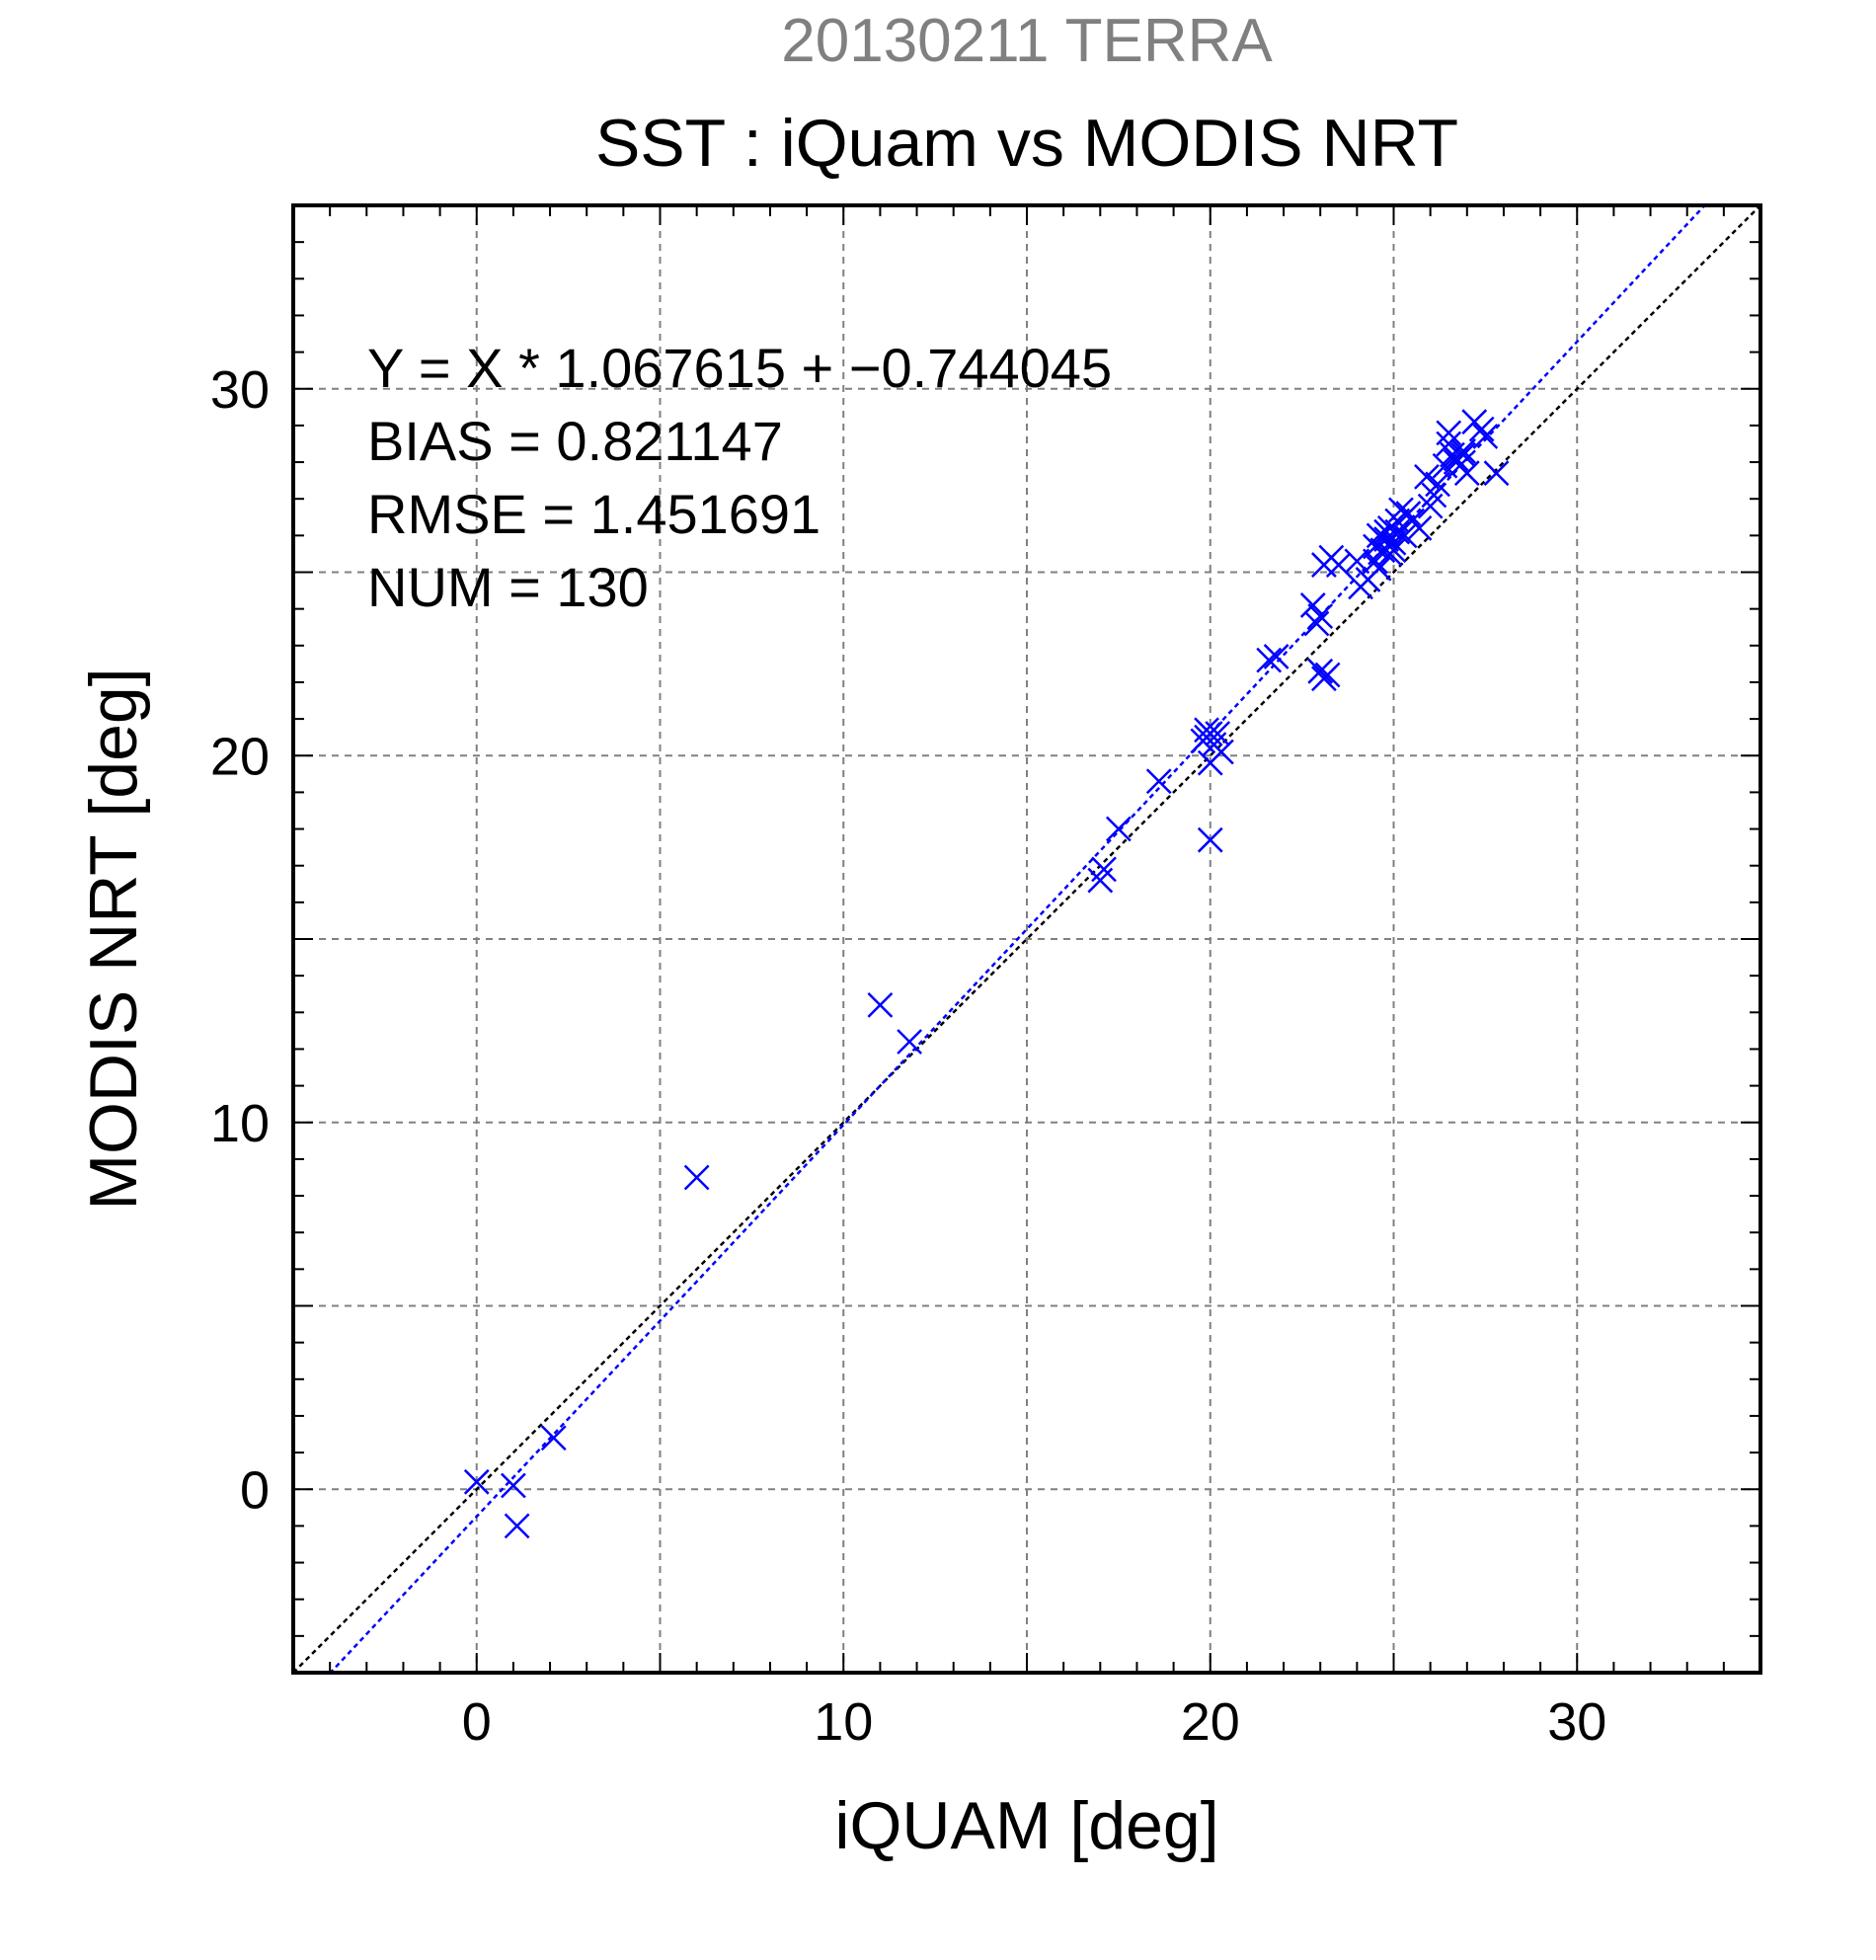  What do you see at coordinates (477, 1722) in the screenshot?
I see `x-tick-label: 0` at bounding box center [477, 1722].